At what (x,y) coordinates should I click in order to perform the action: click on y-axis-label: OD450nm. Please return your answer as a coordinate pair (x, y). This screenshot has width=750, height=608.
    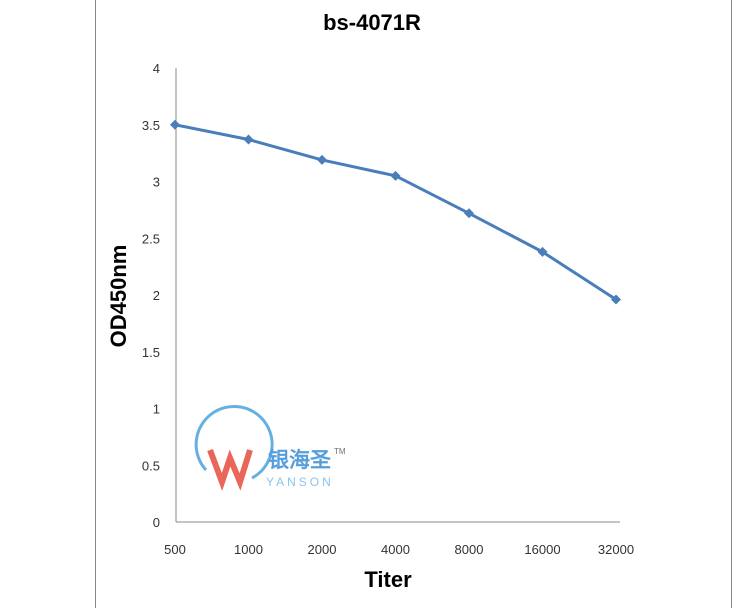
    Looking at the image, I should click on (118, 296).